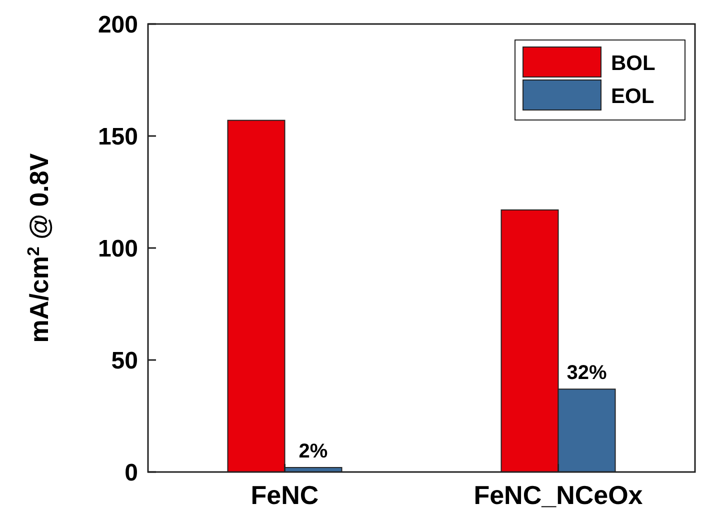  I want to click on y-tick-label: 0, so click(131, 472).